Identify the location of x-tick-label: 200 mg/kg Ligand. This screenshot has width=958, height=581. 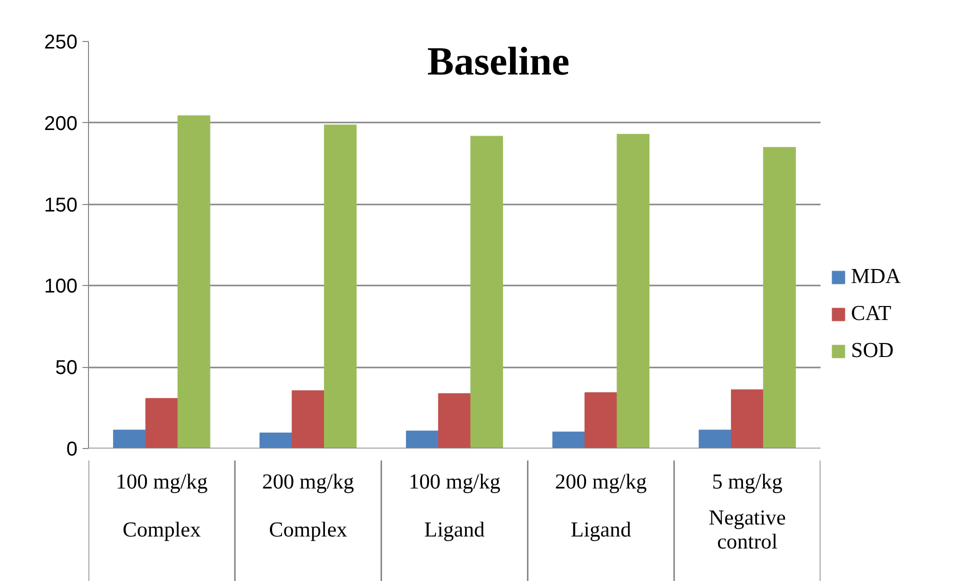
(601, 506).